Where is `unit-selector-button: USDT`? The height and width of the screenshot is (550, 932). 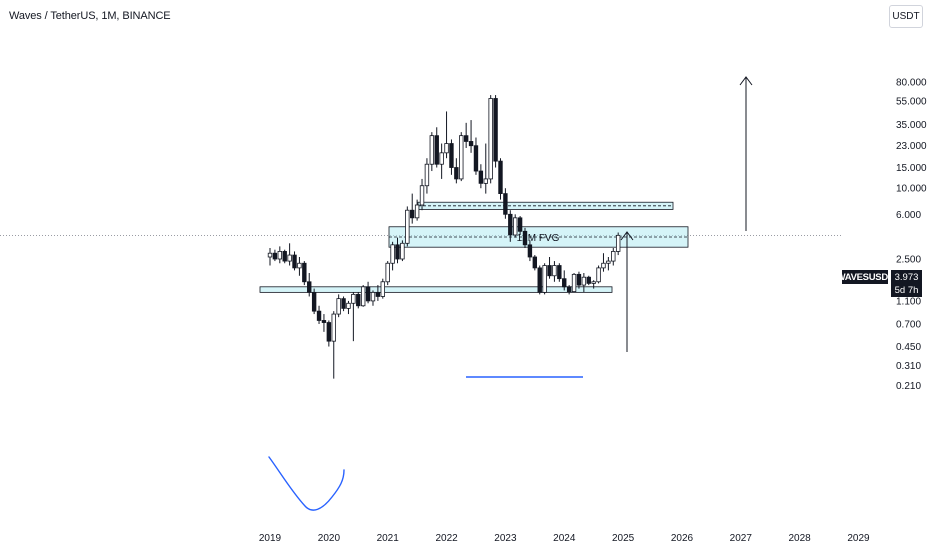
unit-selector-button: USDT is located at coordinates (906, 16).